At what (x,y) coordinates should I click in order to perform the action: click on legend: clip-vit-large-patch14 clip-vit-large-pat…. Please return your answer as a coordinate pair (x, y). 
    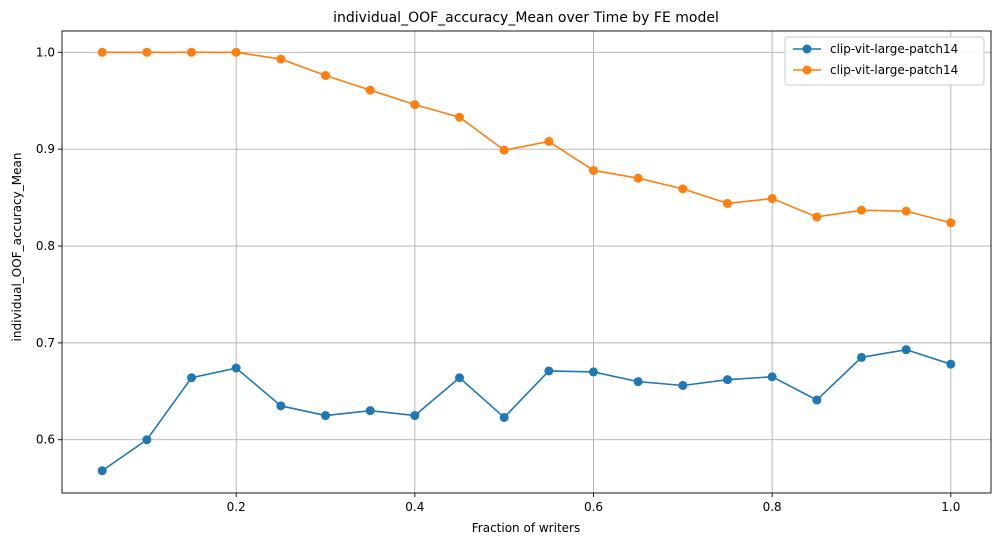
    Looking at the image, I should click on (884, 61).